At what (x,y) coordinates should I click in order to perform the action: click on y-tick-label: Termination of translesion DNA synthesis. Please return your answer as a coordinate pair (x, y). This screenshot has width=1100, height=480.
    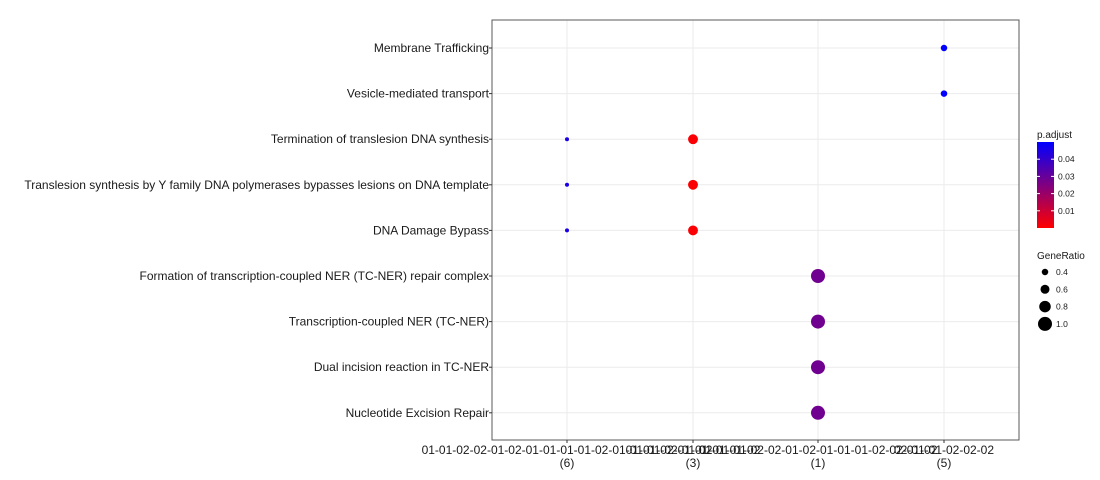
    Looking at the image, I should click on (380, 139).